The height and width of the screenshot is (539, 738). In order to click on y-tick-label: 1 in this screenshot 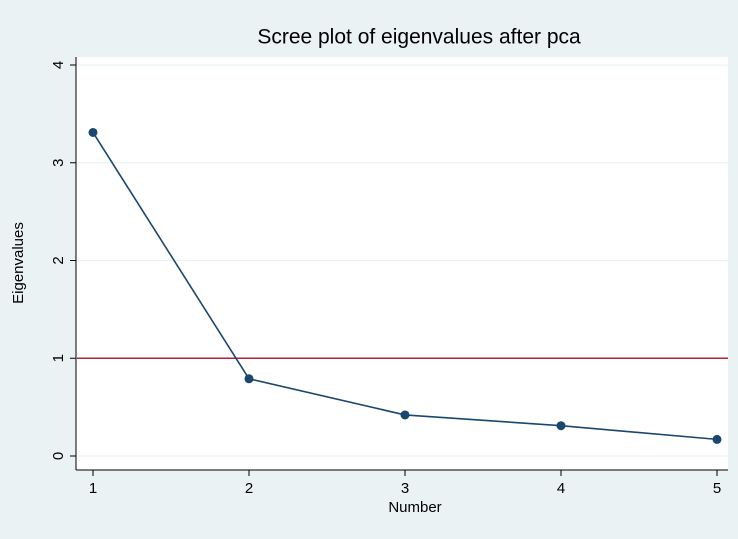, I will do `click(58, 358)`.